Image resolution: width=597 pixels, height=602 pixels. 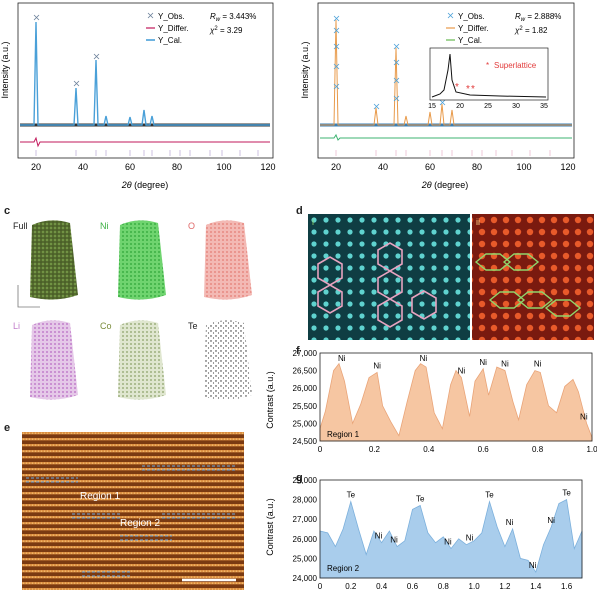 What do you see at coordinates (147, 153) in the screenshot?
I see `xrd-a-bragg-ticks` at bounding box center [147, 153].